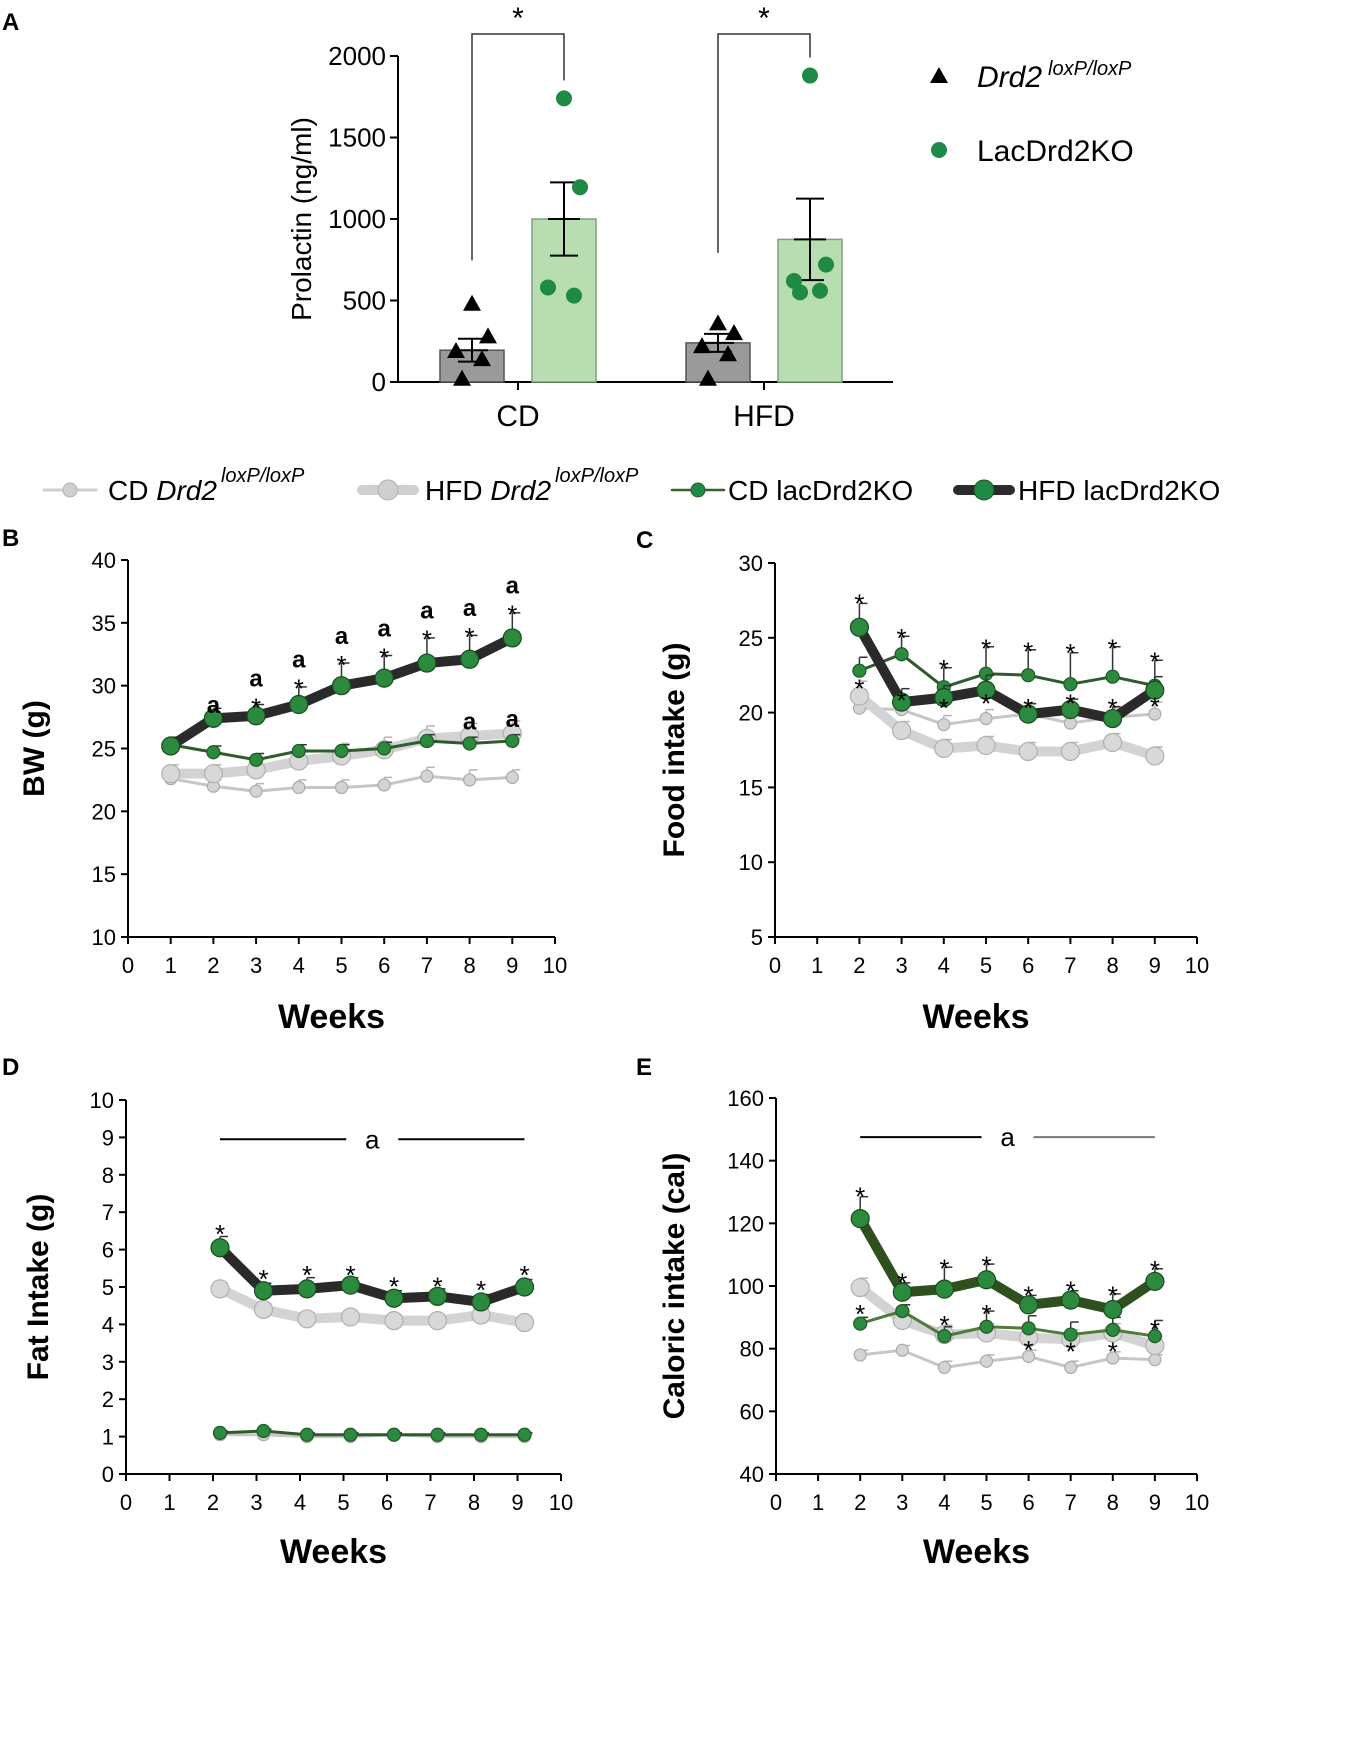 This screenshot has width=1367, height=1755. Describe the element at coordinates (104, 749) in the screenshot. I see `y-tick-label: 25` at that location.